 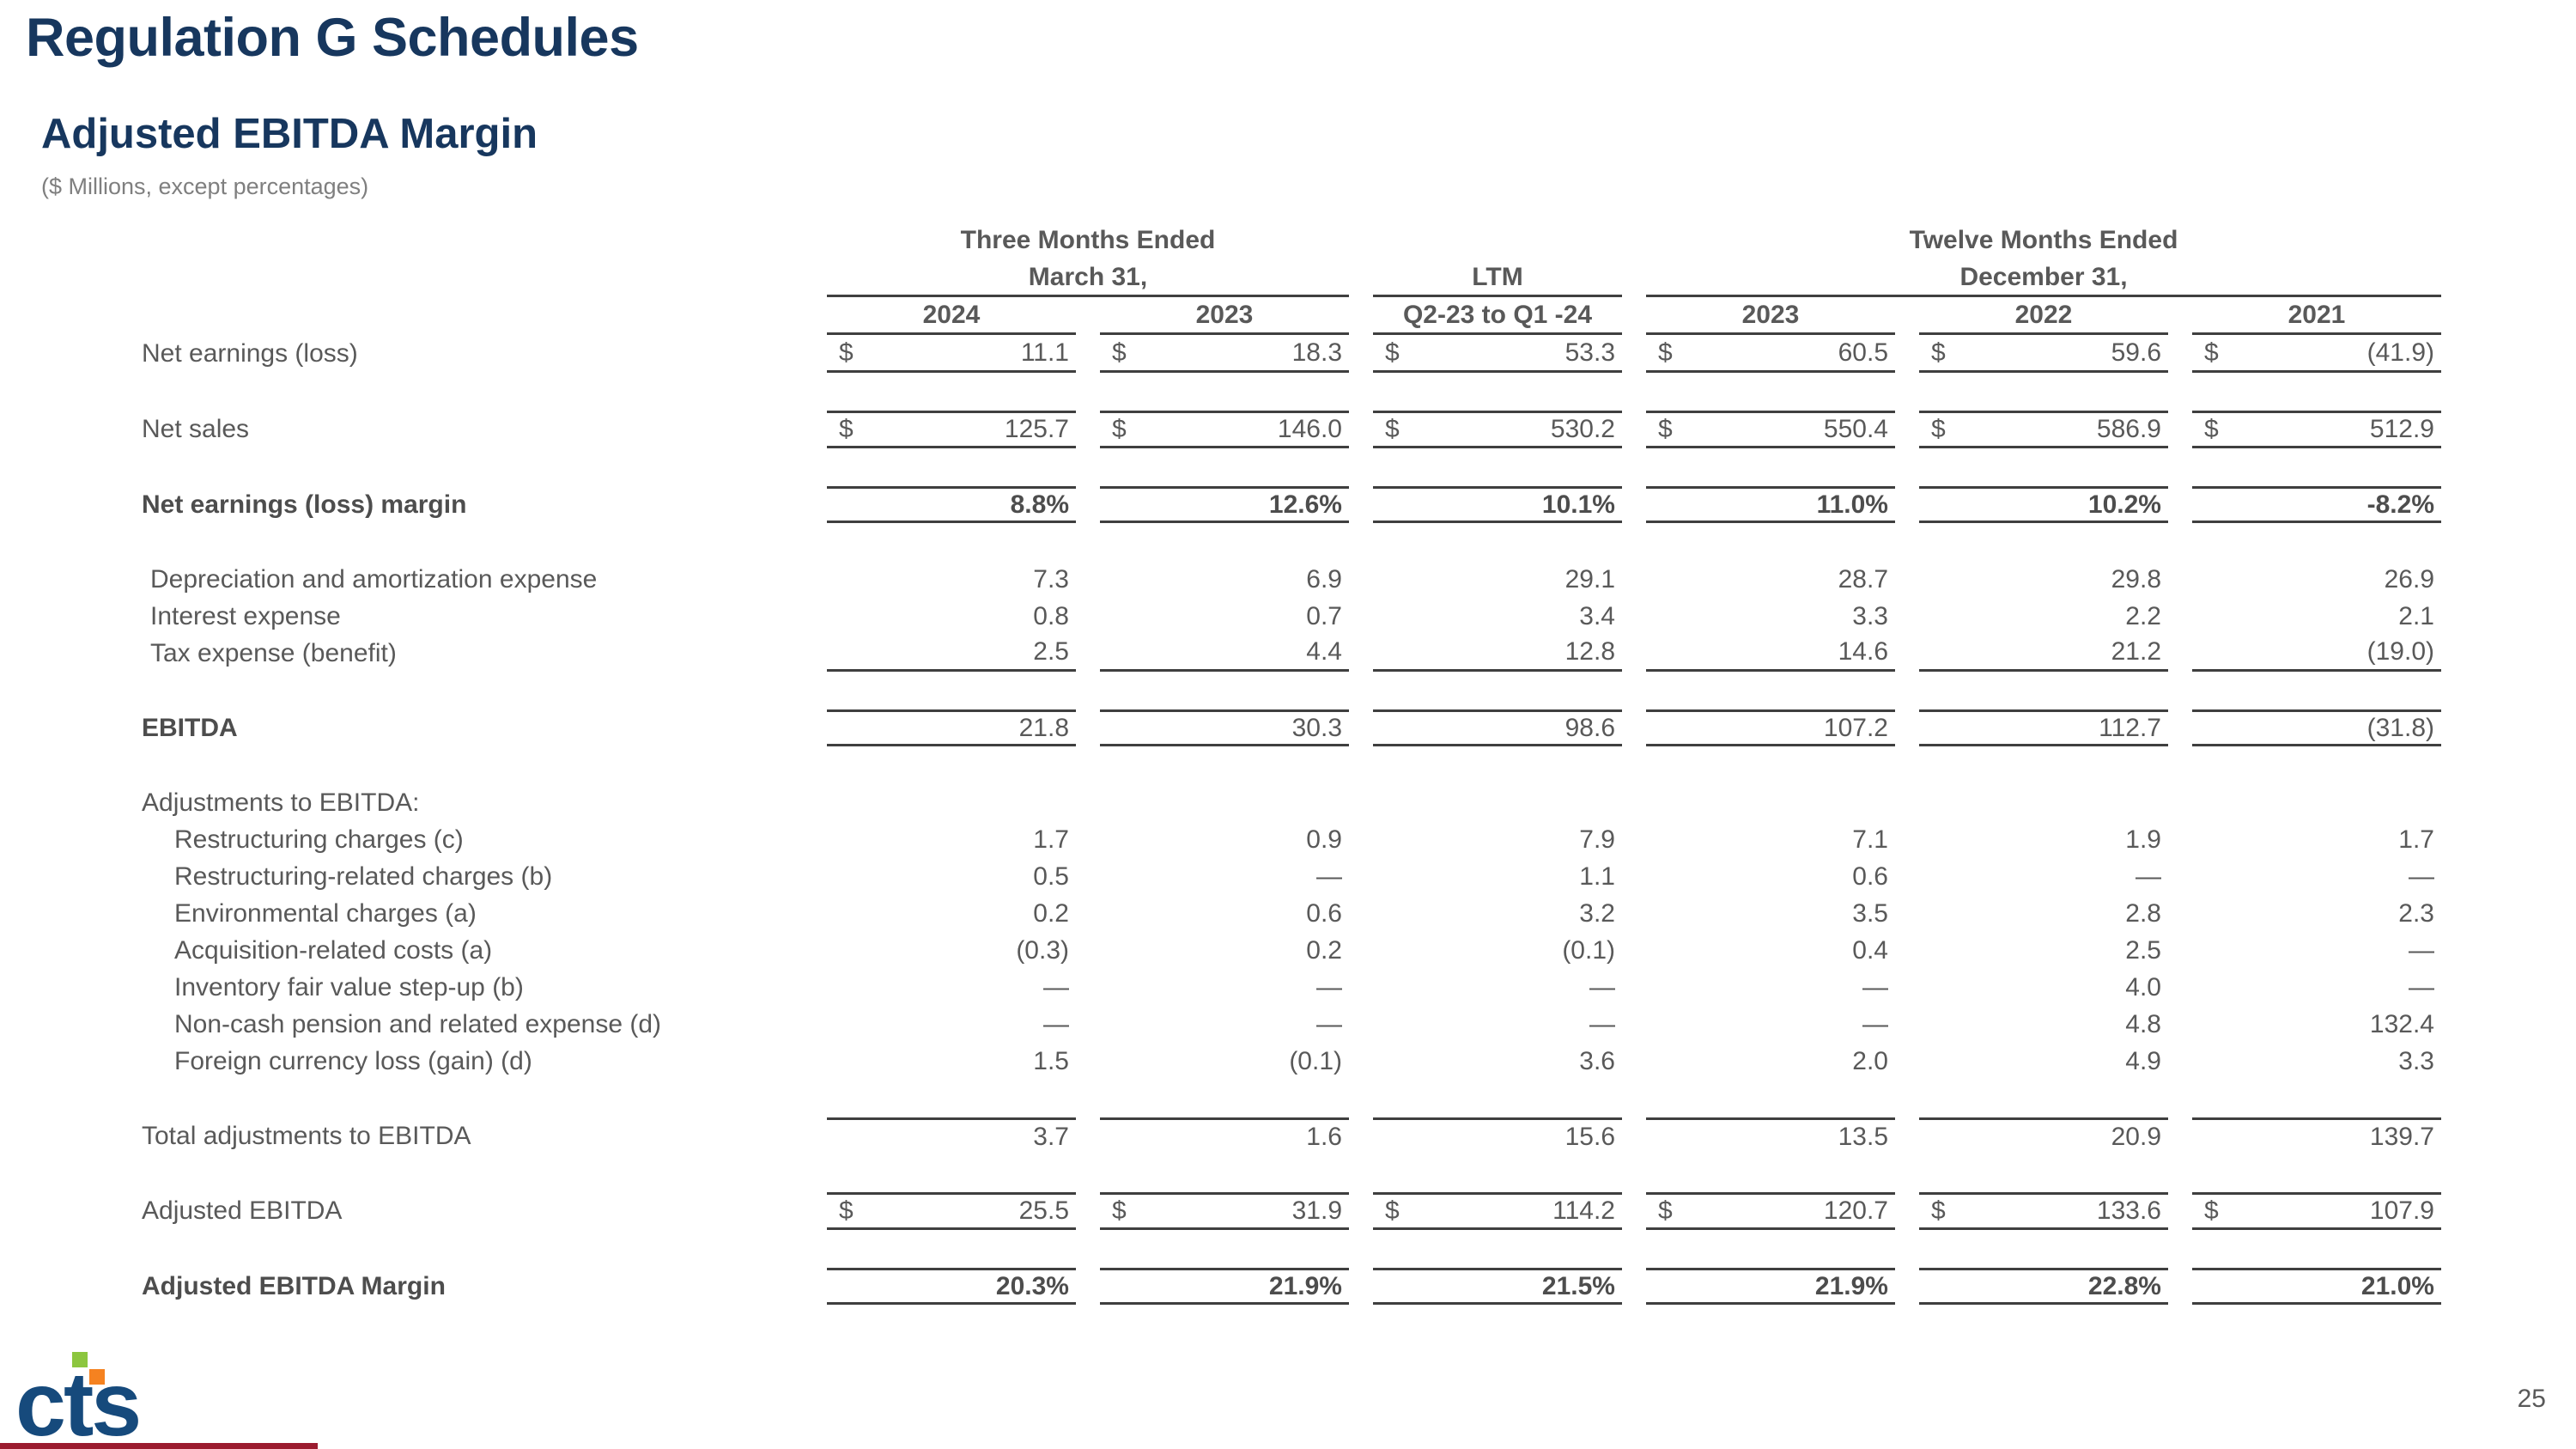 What do you see at coordinates (246, 615) in the screenshot?
I see `row-label: Interest expense` at bounding box center [246, 615].